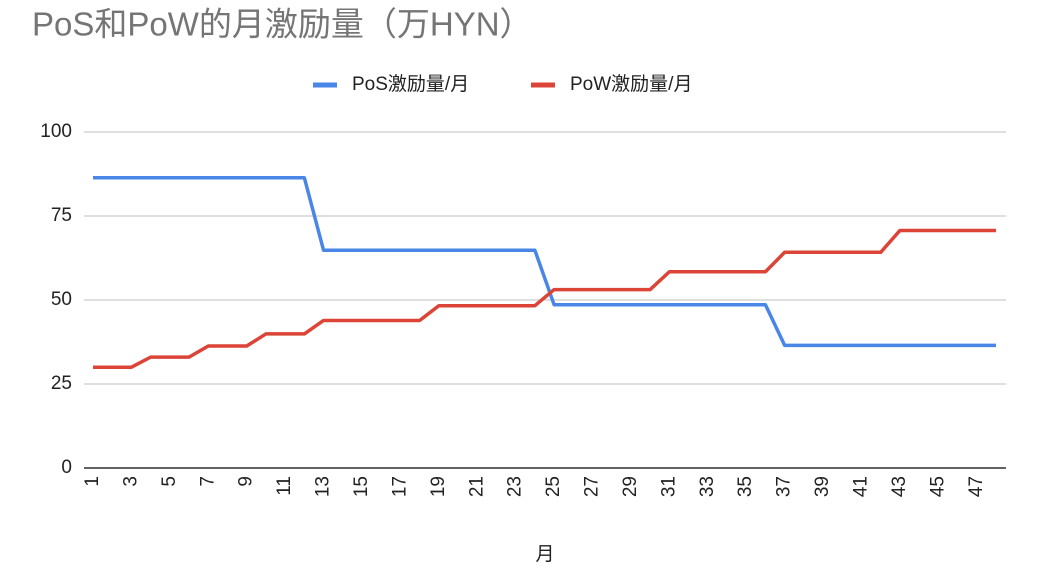  Describe the element at coordinates (861, 486) in the screenshot. I see `x-tick-label: 41` at that location.